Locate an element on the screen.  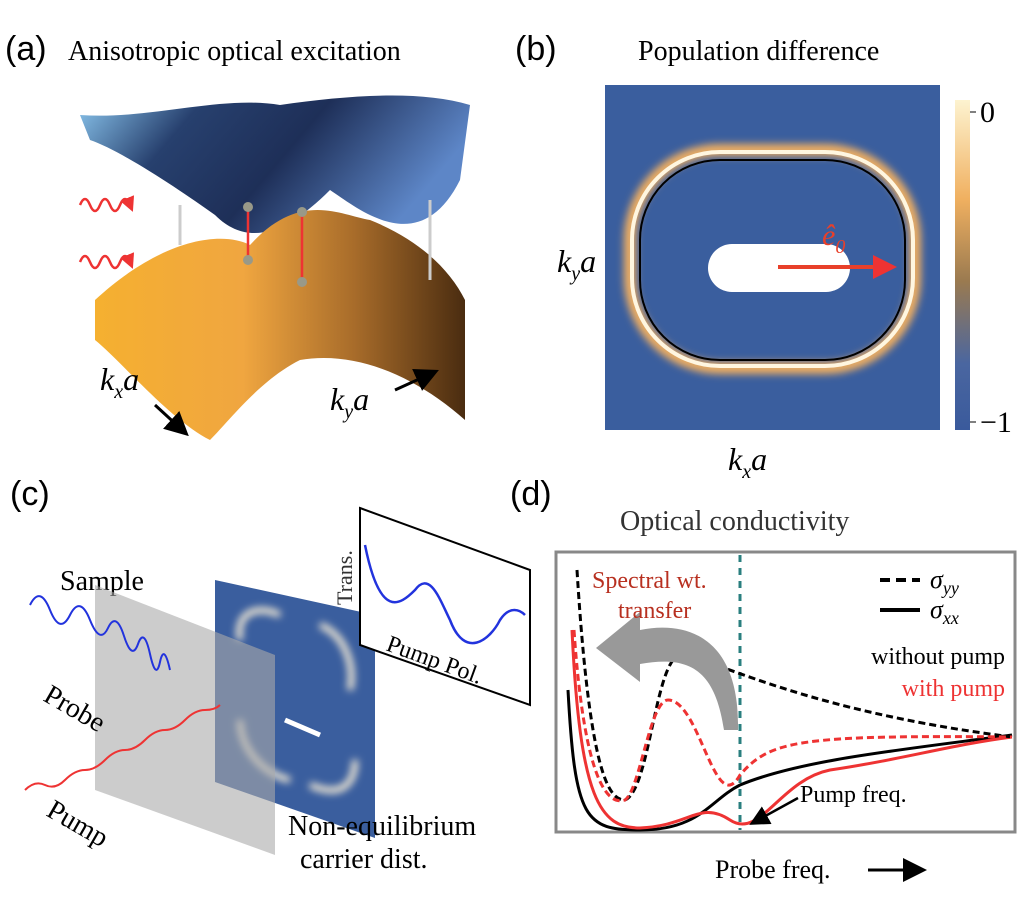
pump-freq-arrow is located at coordinates (774, 810).